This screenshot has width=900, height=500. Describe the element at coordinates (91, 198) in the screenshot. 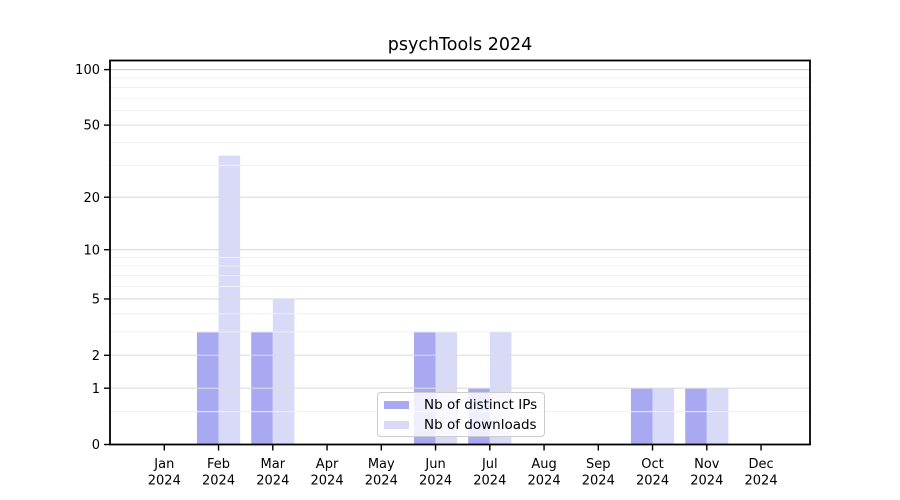

I see `y-tick-label: 20` at that location.